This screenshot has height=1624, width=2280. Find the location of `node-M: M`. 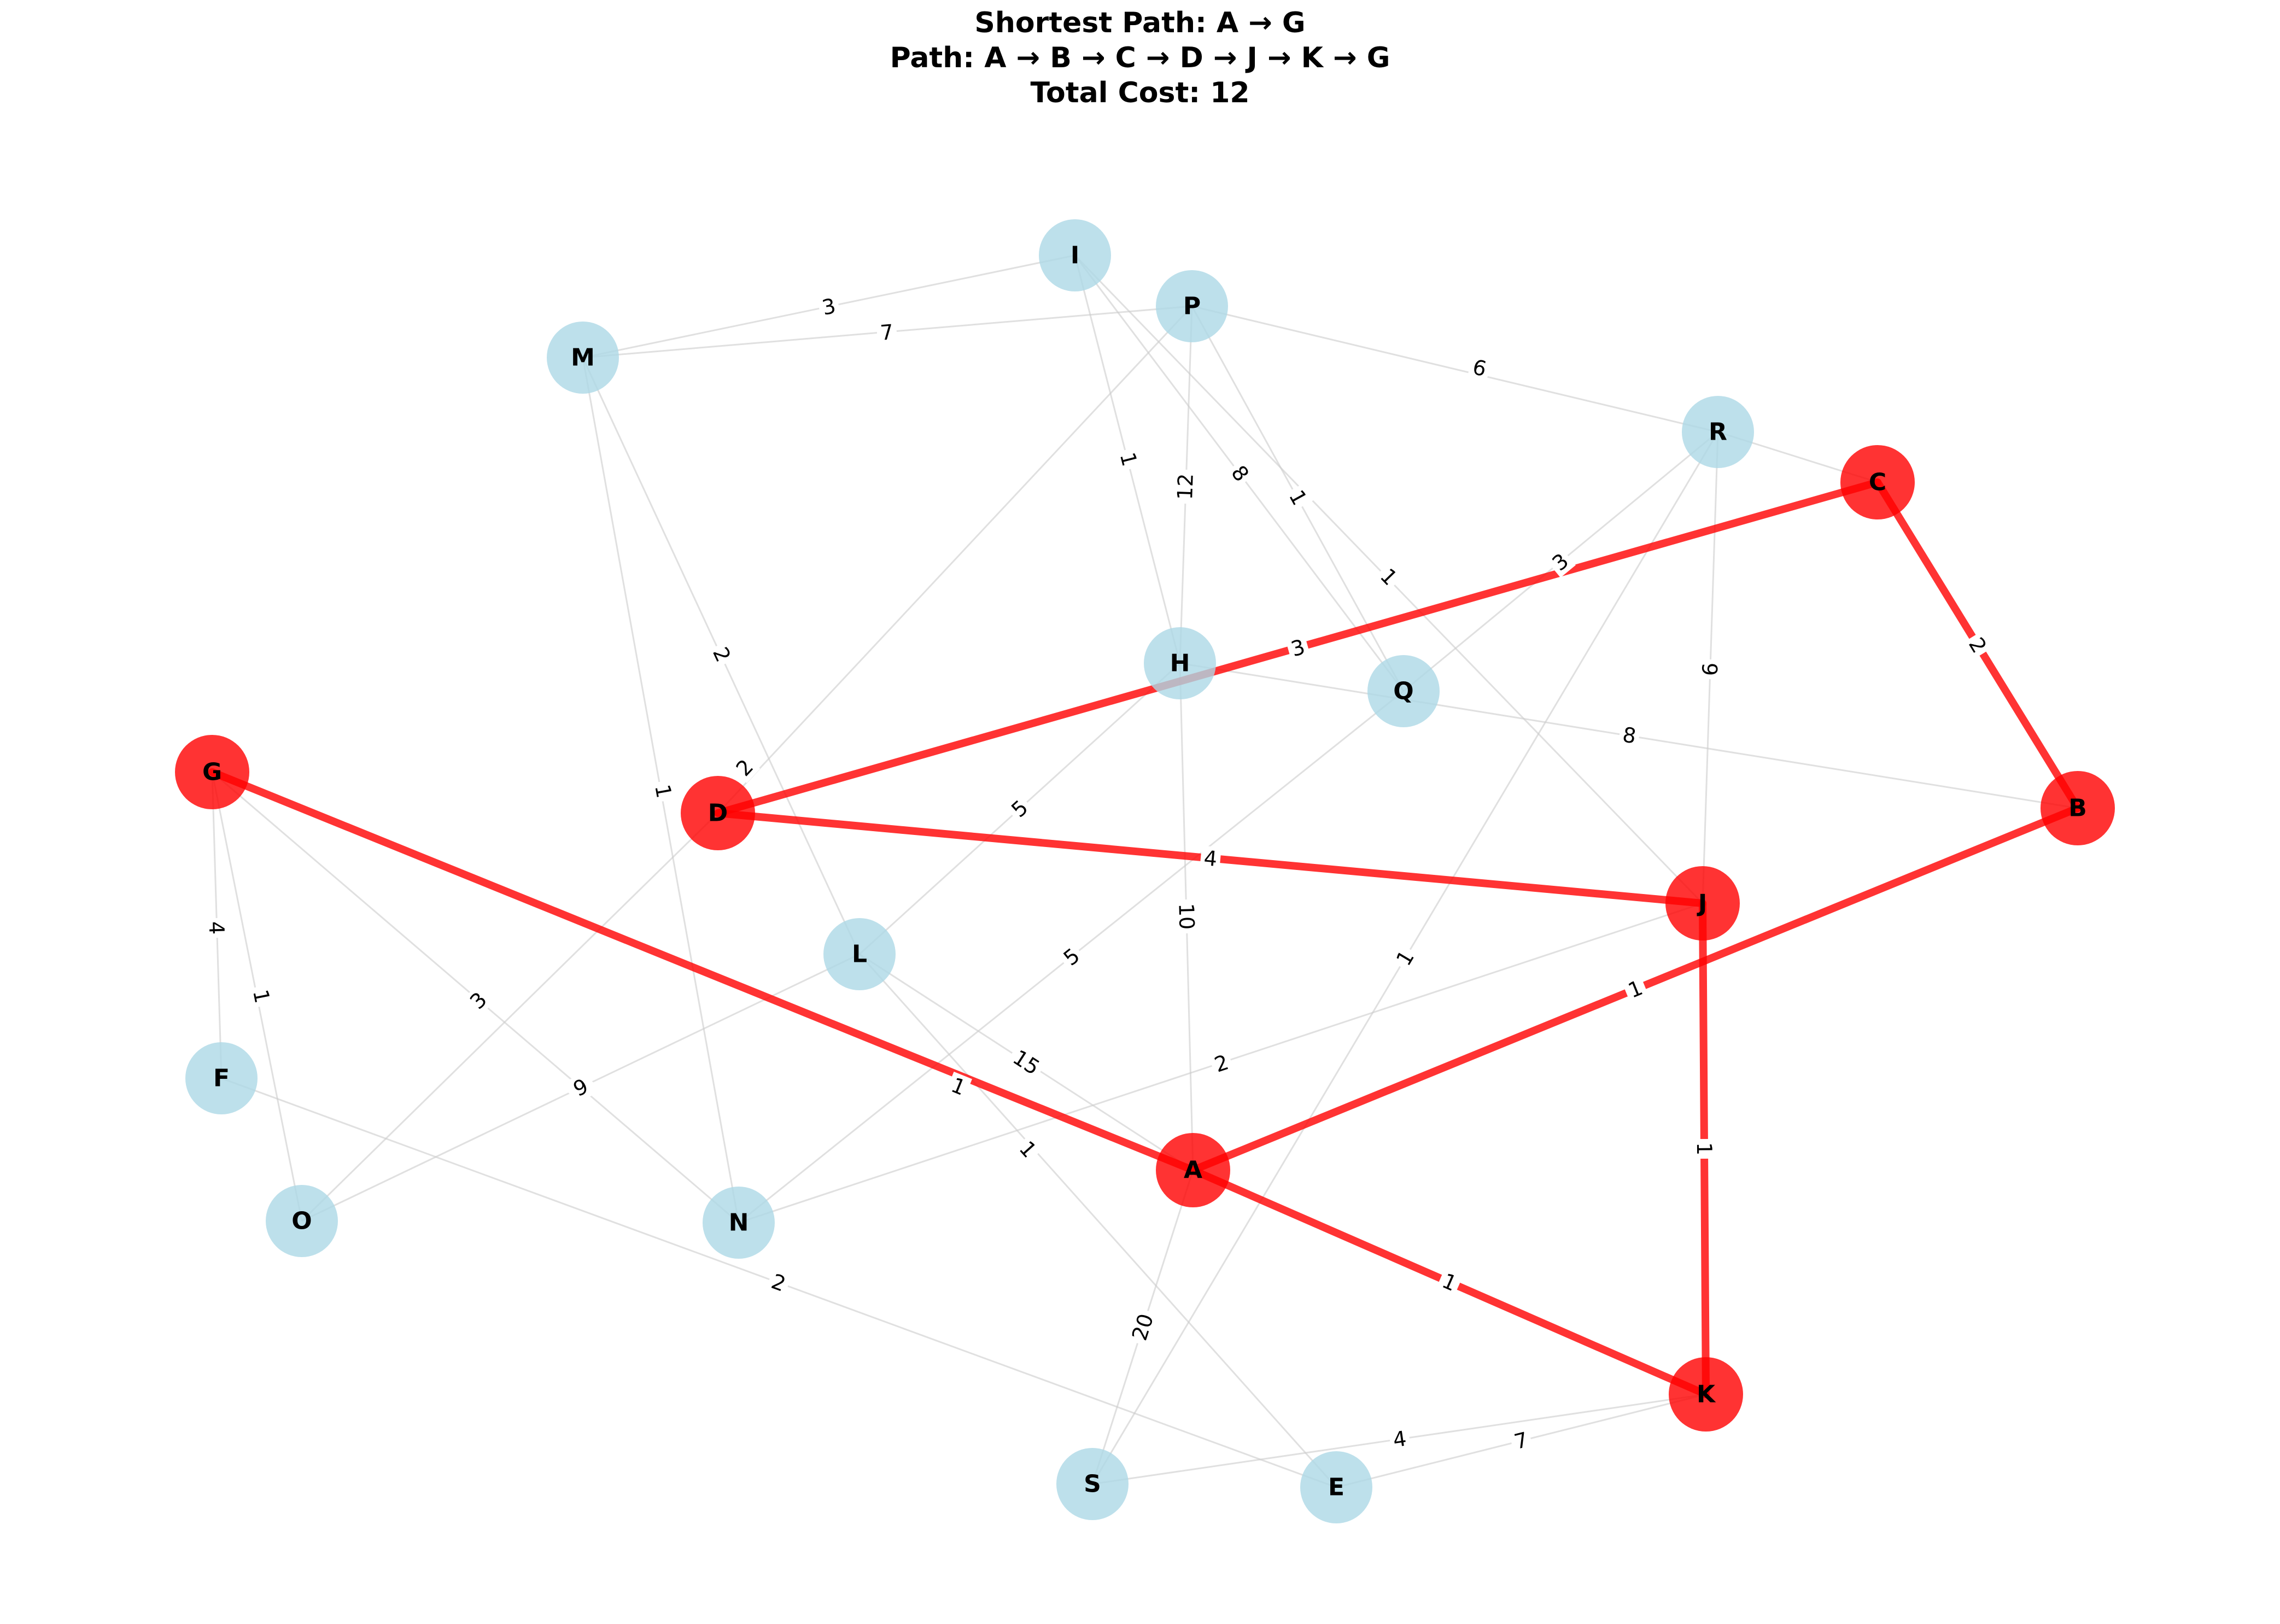

node-M: M is located at coordinates (583, 358).